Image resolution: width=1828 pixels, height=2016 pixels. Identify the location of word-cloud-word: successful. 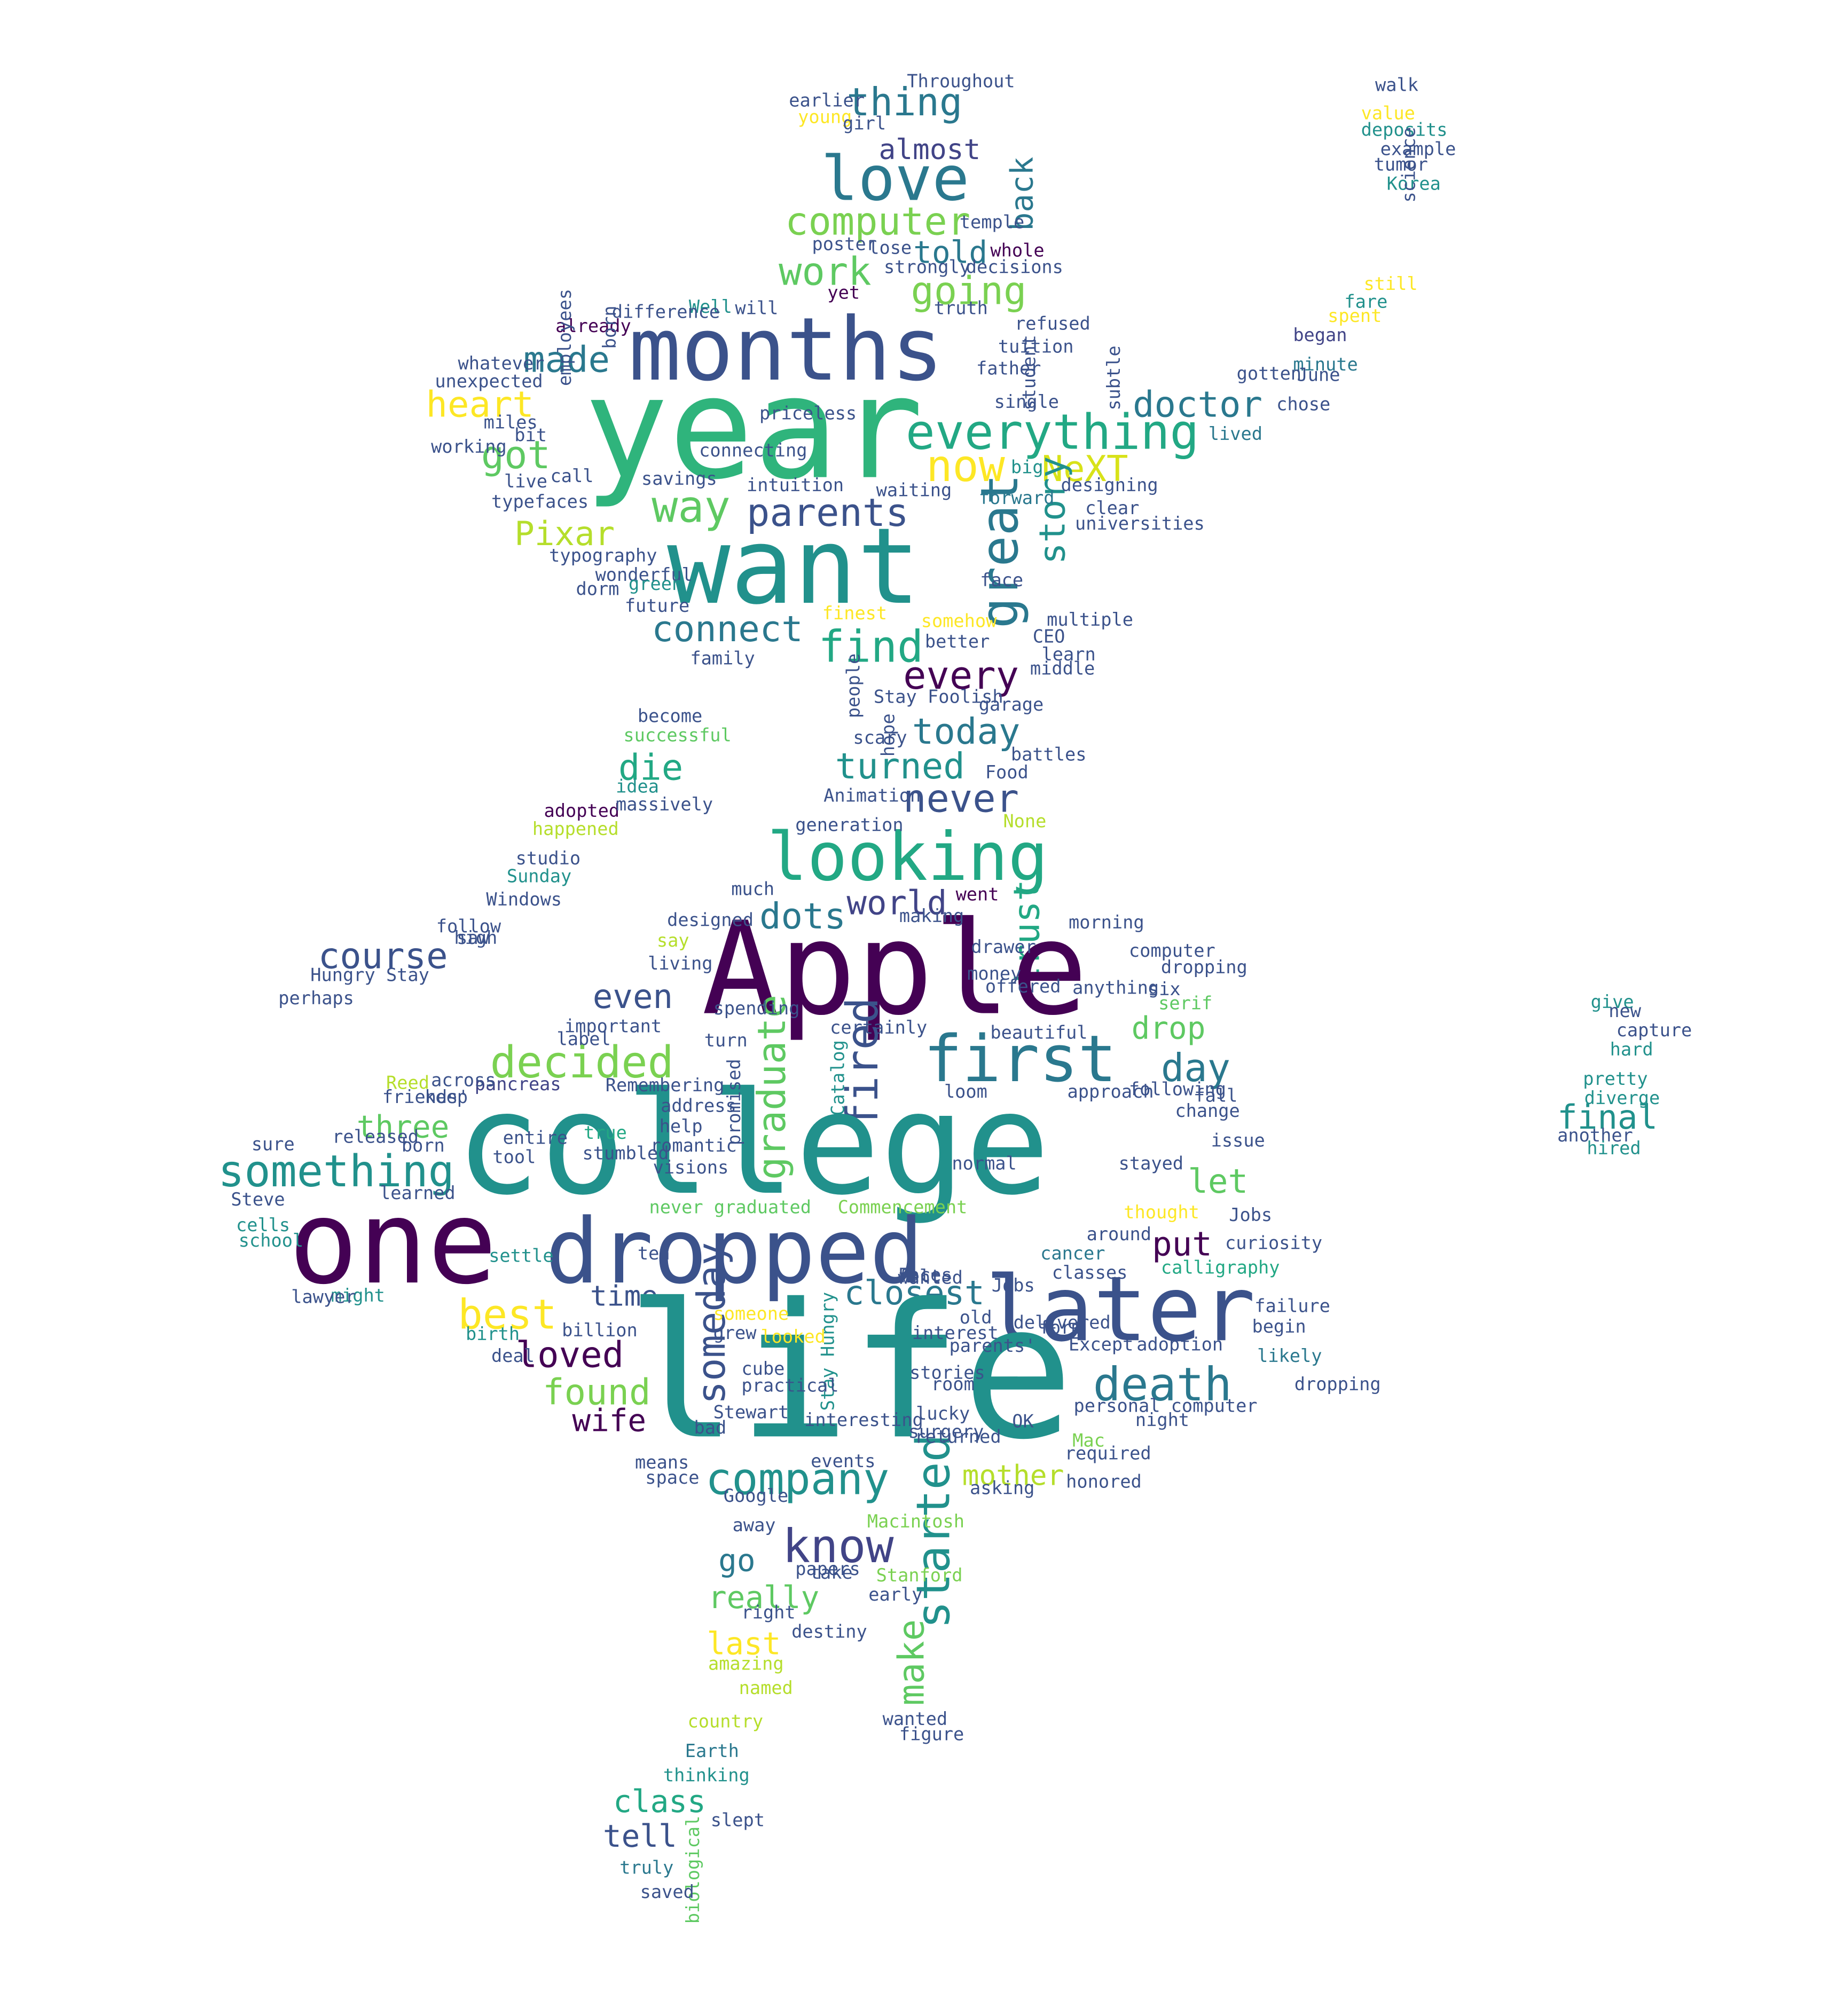
(677, 735).